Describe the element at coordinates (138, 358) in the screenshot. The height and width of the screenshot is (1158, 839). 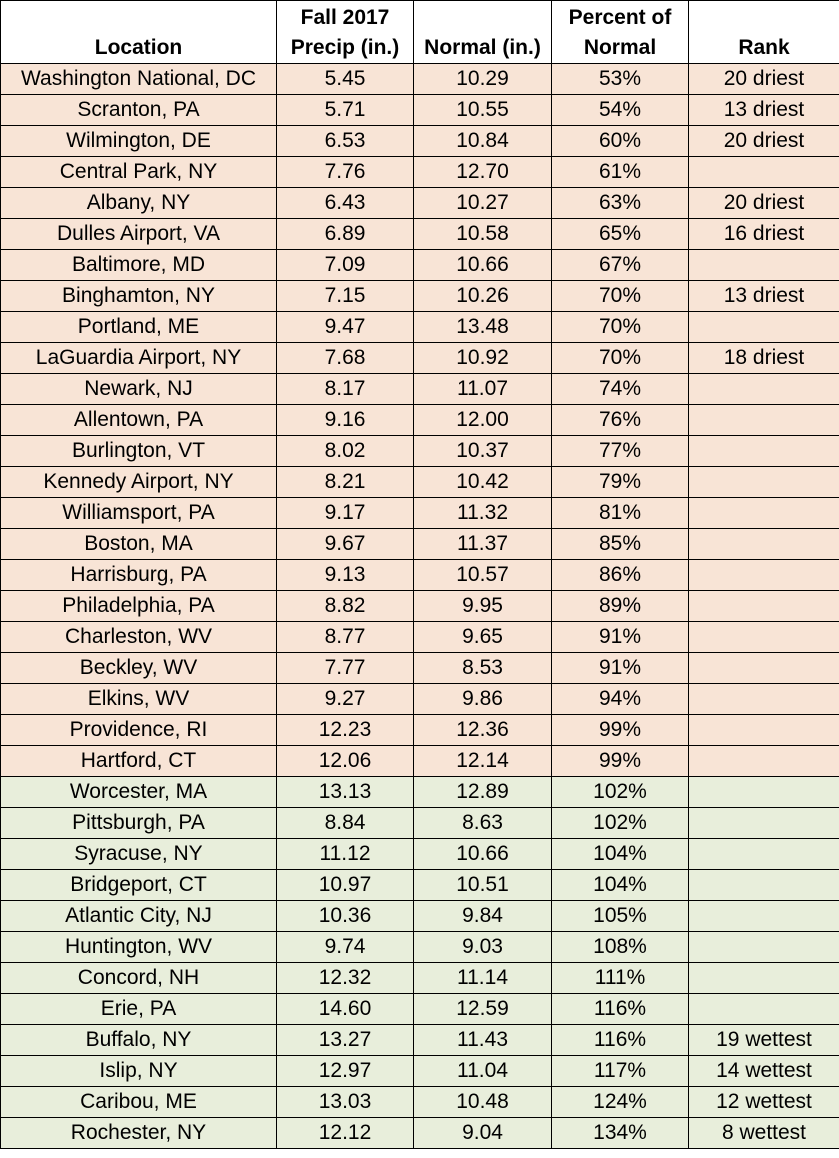
I see `cell-location: LaGuardia Airport, NY` at that location.